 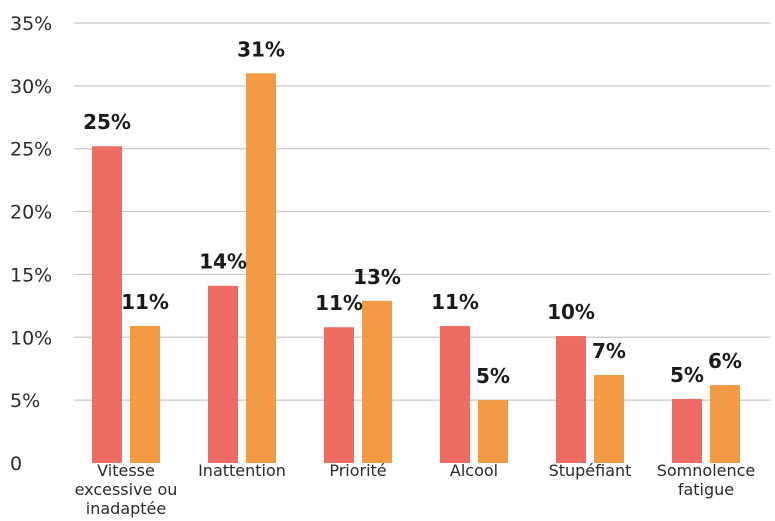 What do you see at coordinates (590, 470) in the screenshot?
I see `x-category-label: Stupéfiant` at bounding box center [590, 470].